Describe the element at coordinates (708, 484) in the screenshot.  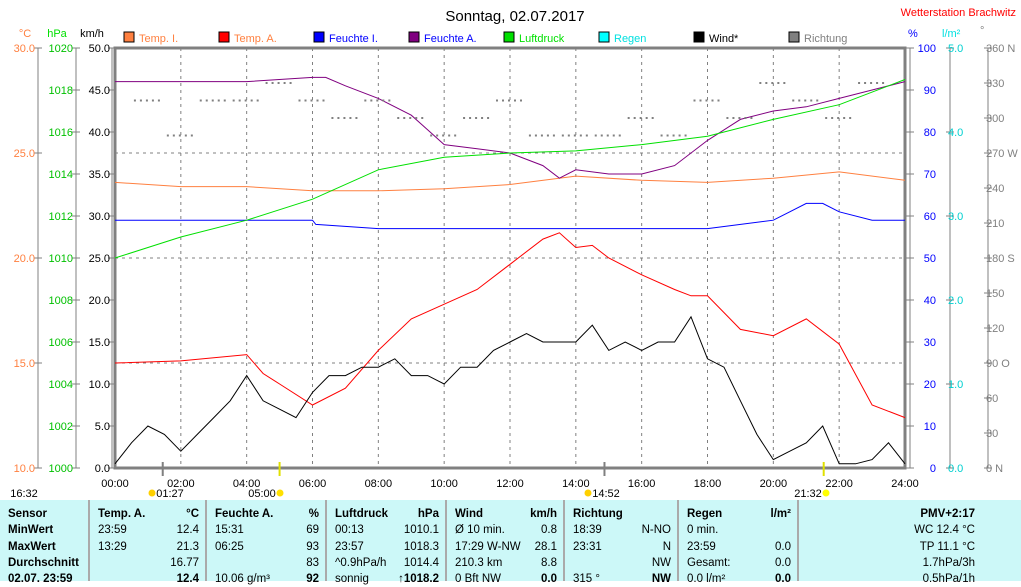
I see `x-tick-label: 18:00` at that location.